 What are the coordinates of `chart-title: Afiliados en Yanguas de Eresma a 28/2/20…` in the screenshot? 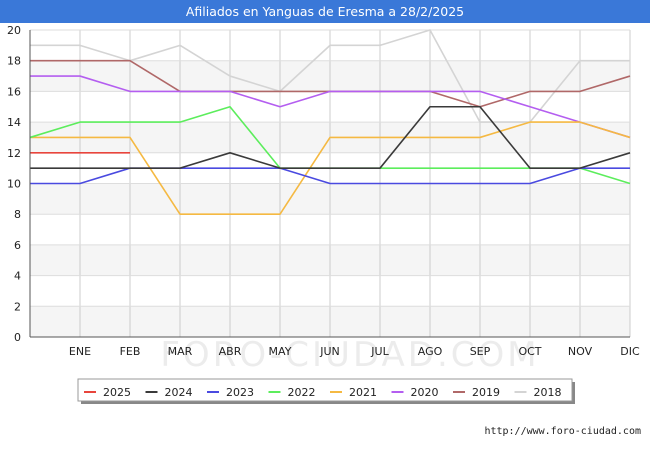 It's located at (325, 11).